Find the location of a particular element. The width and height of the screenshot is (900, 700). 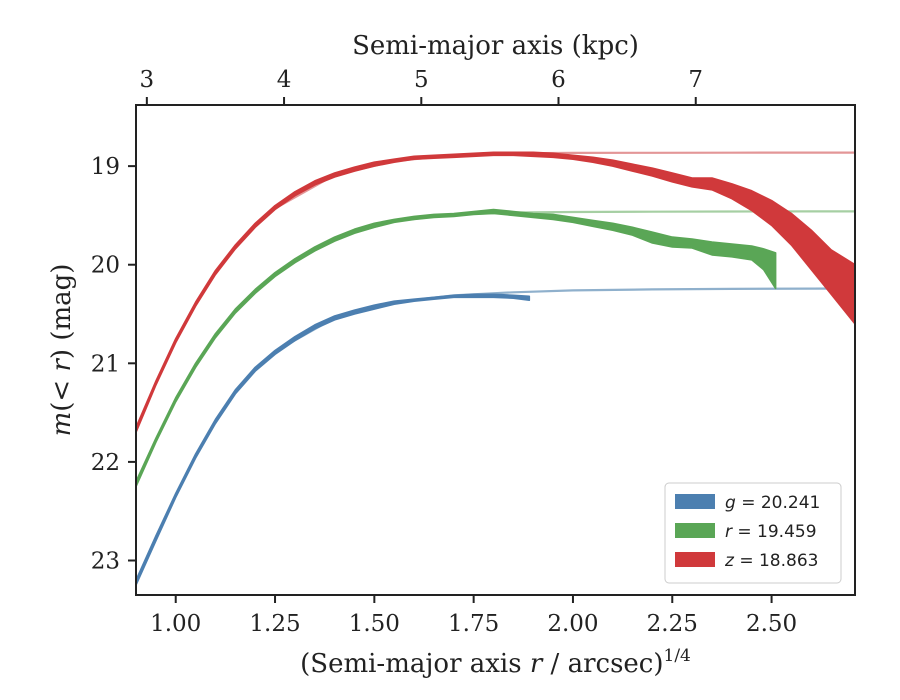

x-tick-label: 1.25 is located at coordinates (274, 624).